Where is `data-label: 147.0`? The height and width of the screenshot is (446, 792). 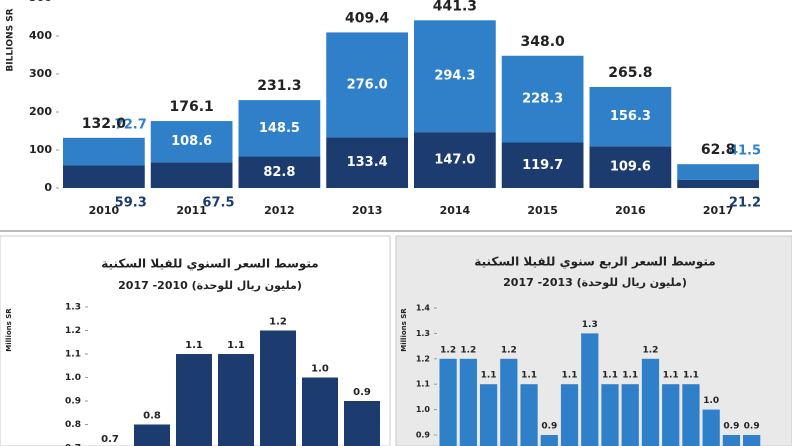 data-label: 147.0 is located at coordinates (454, 160).